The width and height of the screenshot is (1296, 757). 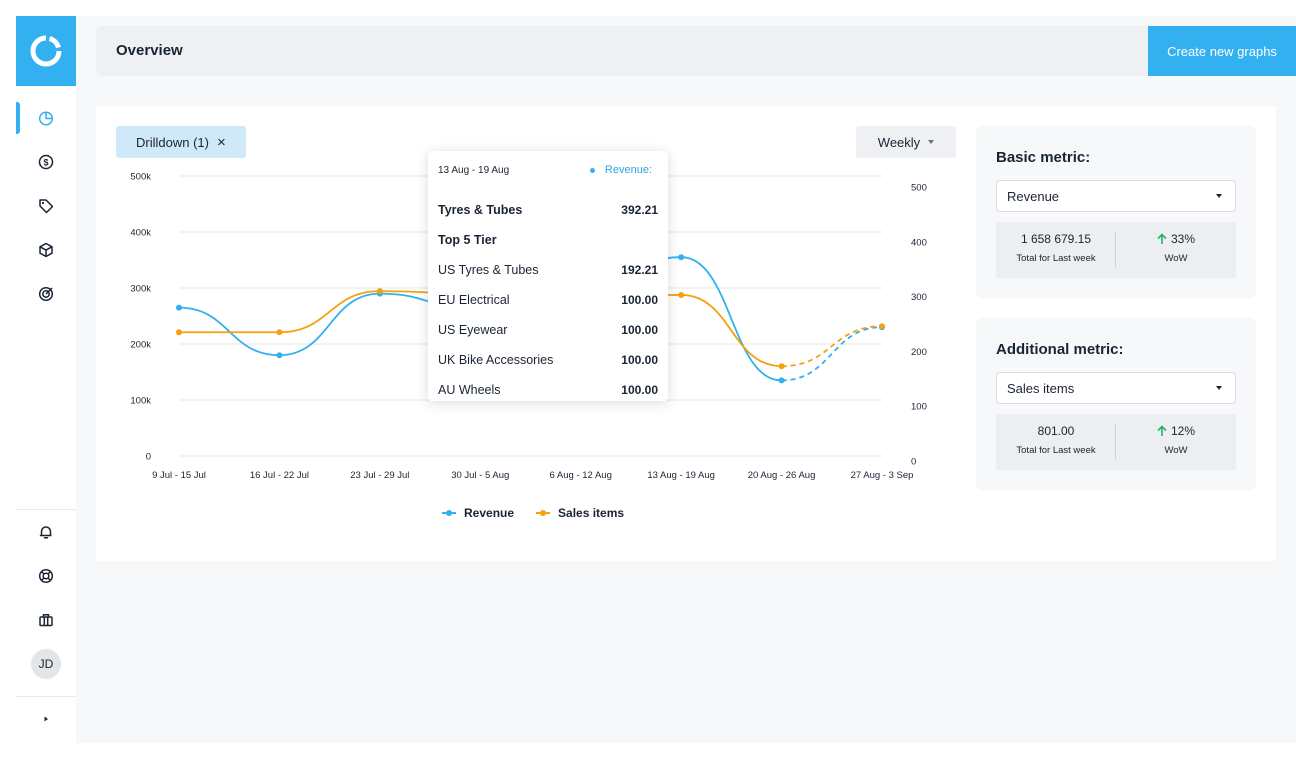 I want to click on tooltip-row-name: EU Electrical, so click(x=474, y=300).